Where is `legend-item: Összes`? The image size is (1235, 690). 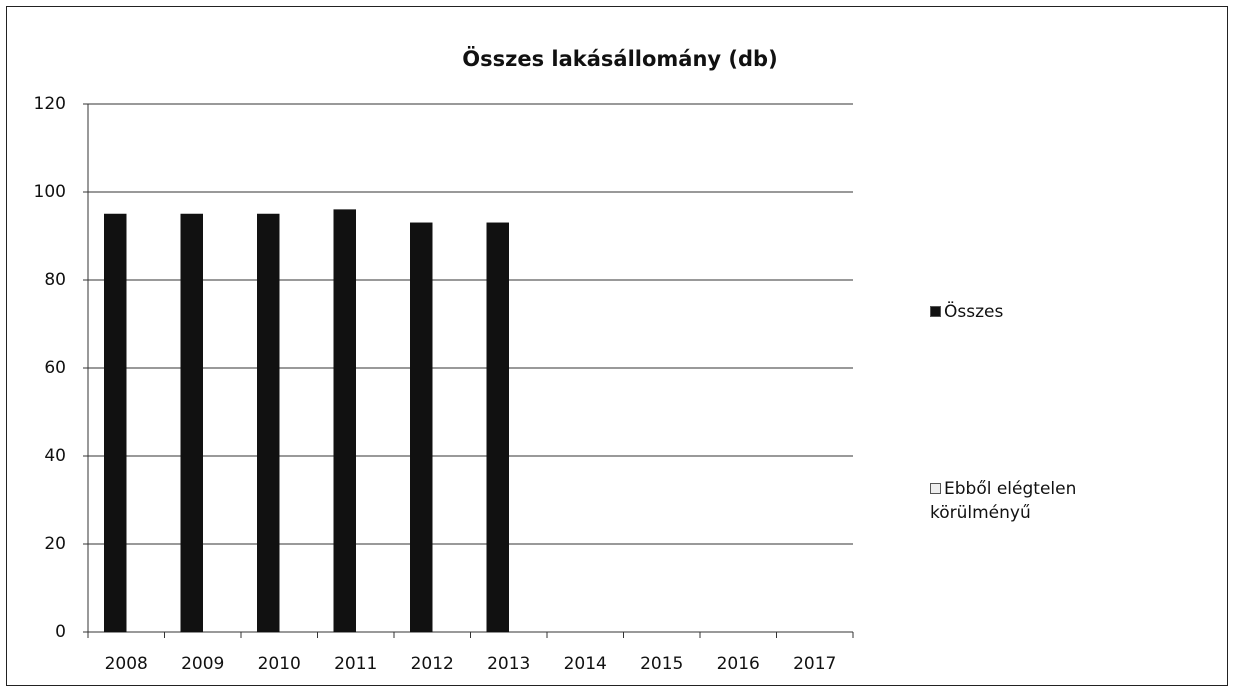 legend-item: Összes is located at coordinates (1030, 312).